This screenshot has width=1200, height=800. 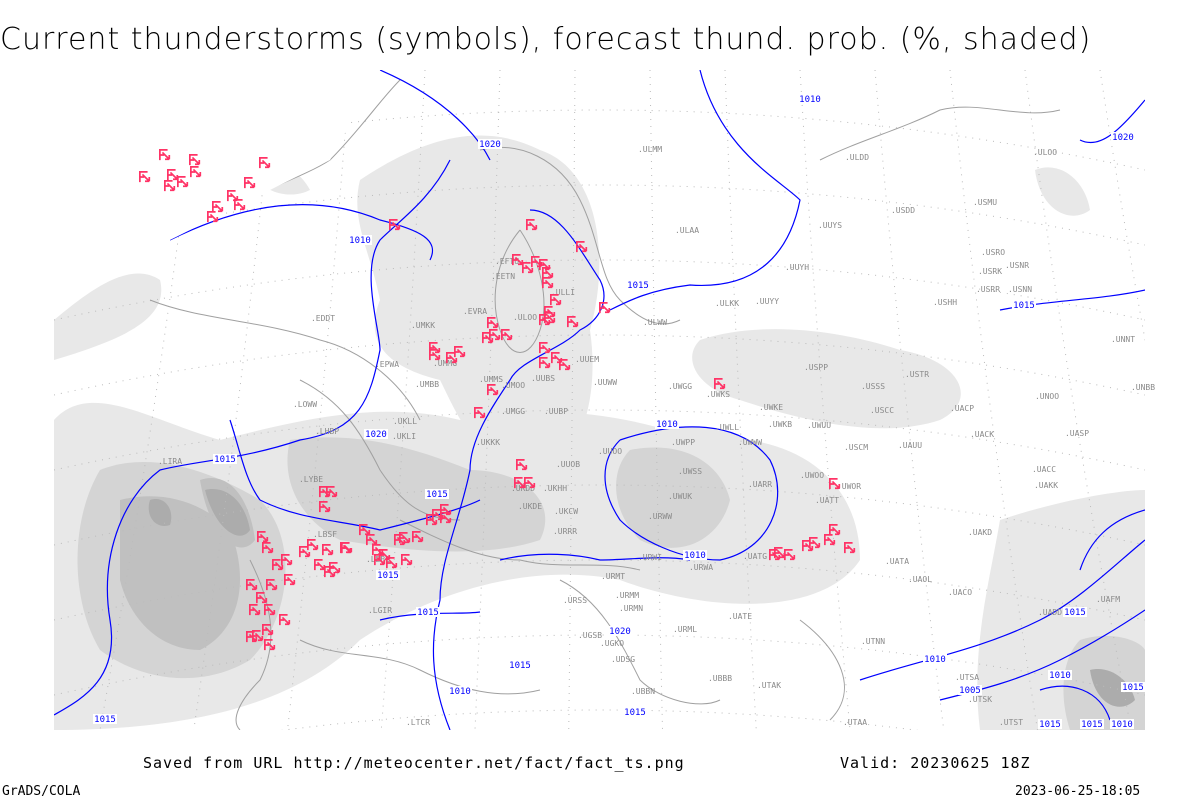 I want to click on station-label: .USNN, so click(x=1020, y=289).